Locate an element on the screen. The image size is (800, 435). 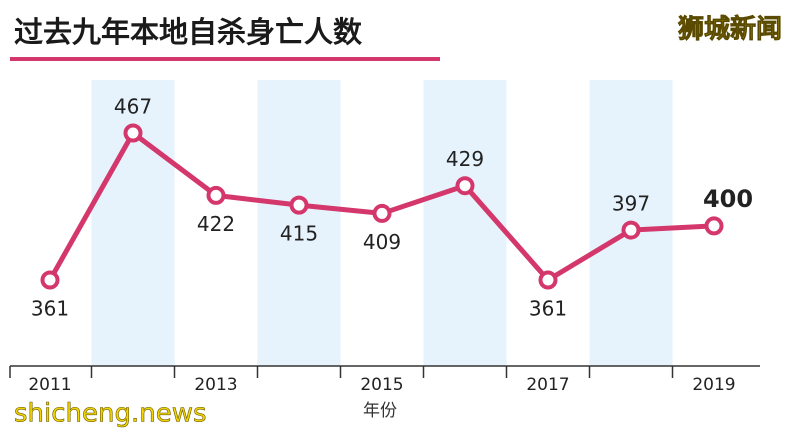
x-tick-label: 2017 is located at coordinates (547, 385).